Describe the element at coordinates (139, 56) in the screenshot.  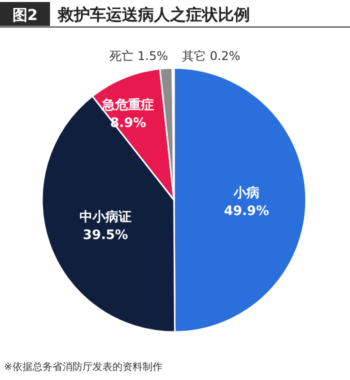
I see `slice-label: 死亡 1.5%` at that location.